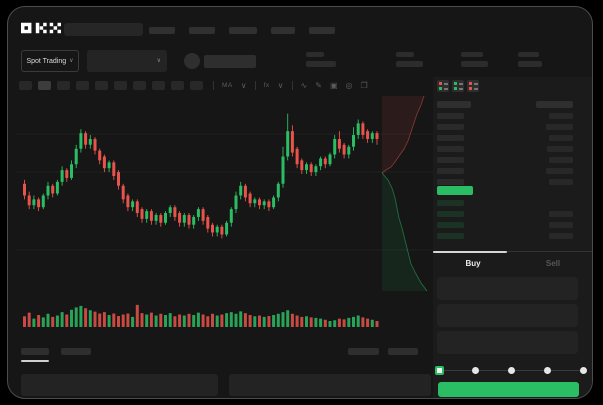 The width and height of the screenshot is (603, 405). Describe the element at coordinates (473, 86) in the screenshot. I see `book-asks-icon` at that location.